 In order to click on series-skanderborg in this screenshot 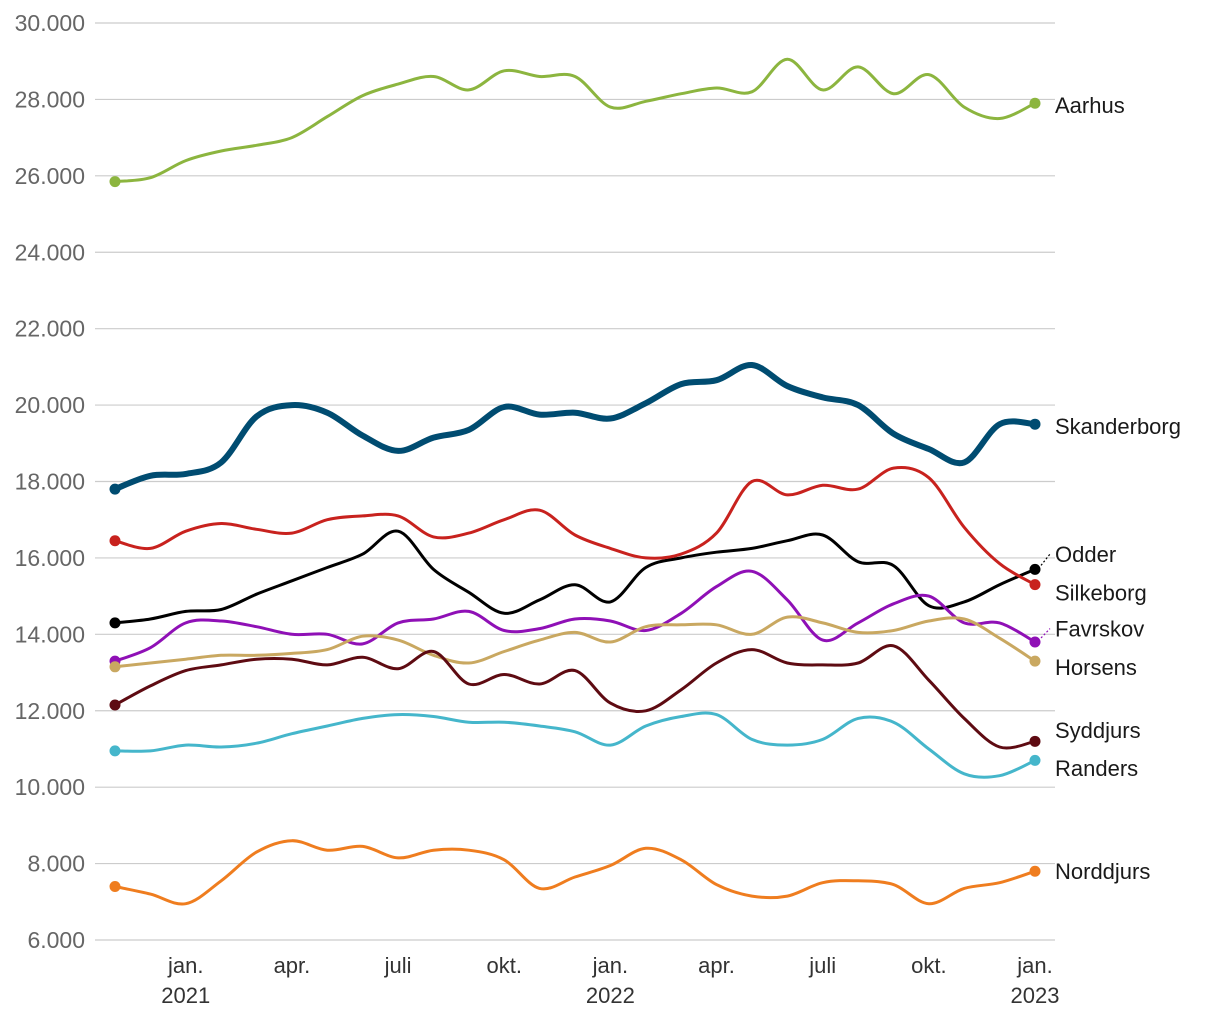, I will do `click(575, 428)`.